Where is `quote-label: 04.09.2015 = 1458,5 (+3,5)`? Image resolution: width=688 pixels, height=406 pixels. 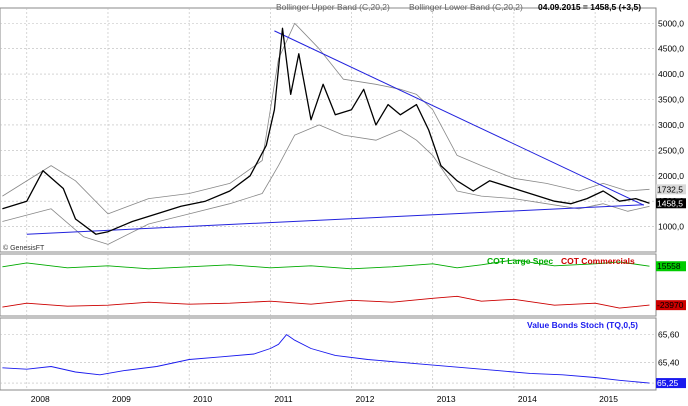
quote-label: 04.09.2015 = 1458,5 (+3,5) is located at coordinates (589, 7).